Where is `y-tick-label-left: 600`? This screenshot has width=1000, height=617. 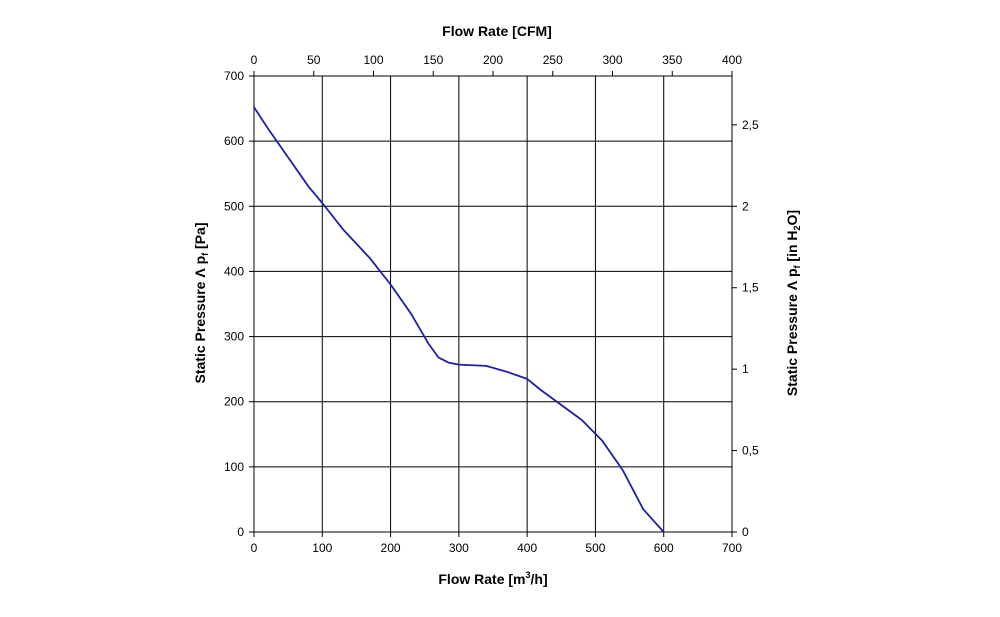 y-tick-label-left: 600 is located at coordinates (234, 141).